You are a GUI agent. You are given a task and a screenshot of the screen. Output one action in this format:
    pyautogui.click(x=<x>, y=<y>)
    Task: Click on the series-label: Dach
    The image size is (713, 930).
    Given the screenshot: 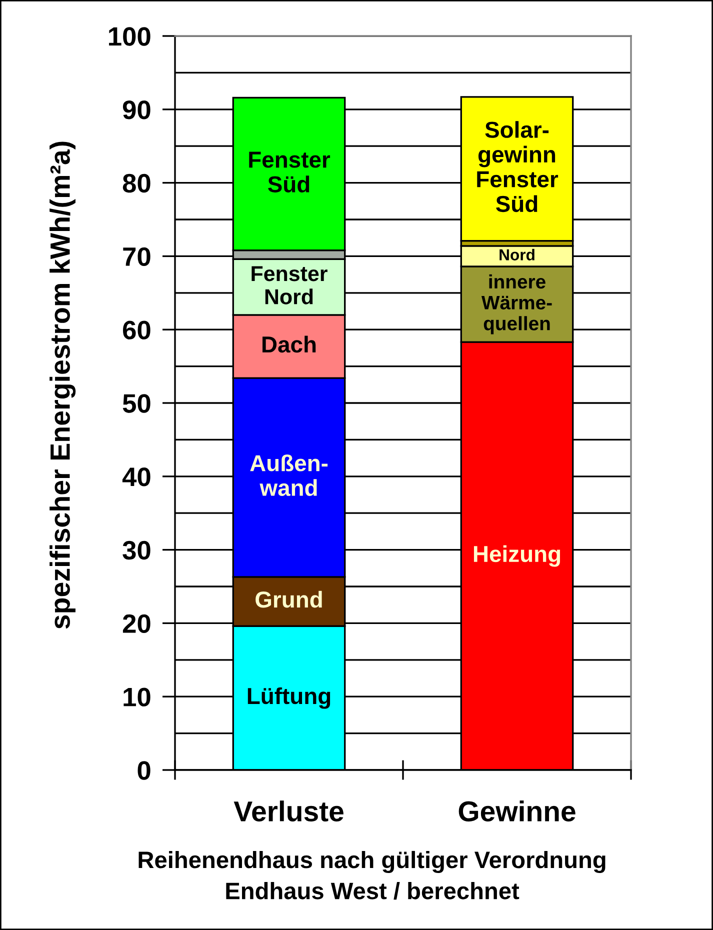 What is the action you would take?
    pyautogui.click(x=289, y=344)
    